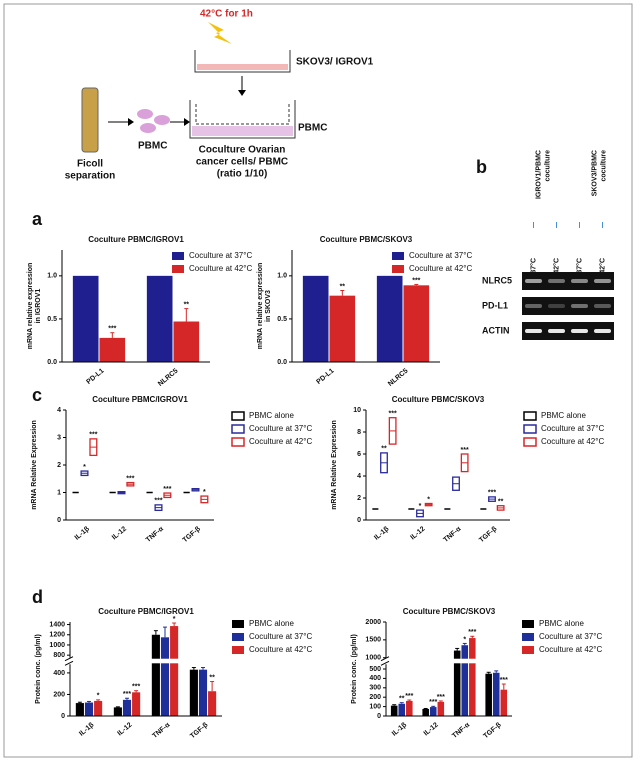  What do you see at coordinates (359, 454) in the screenshot?
I see `y-tick-label: 6` at bounding box center [359, 454].